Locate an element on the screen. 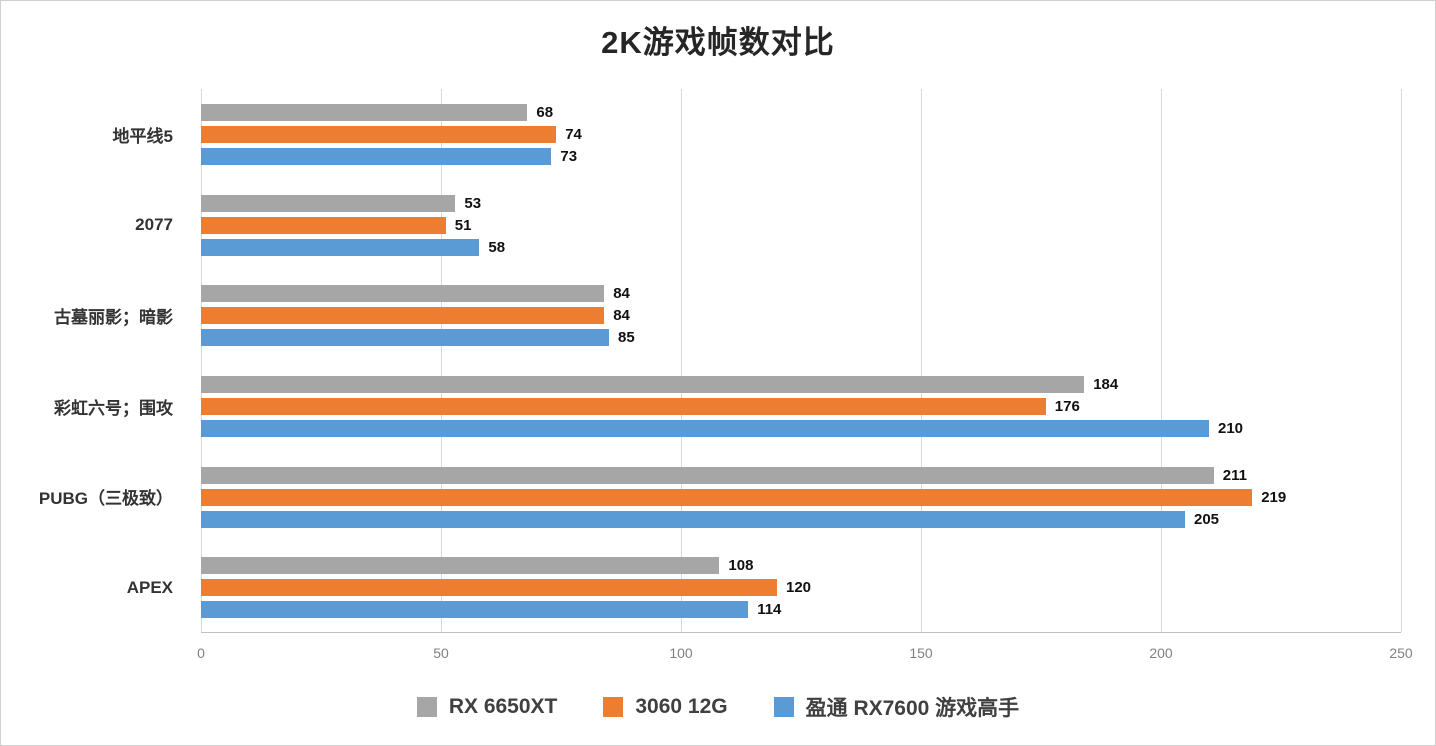 This screenshot has width=1436, height=746. bar-value-label: 114 is located at coordinates (769, 610).